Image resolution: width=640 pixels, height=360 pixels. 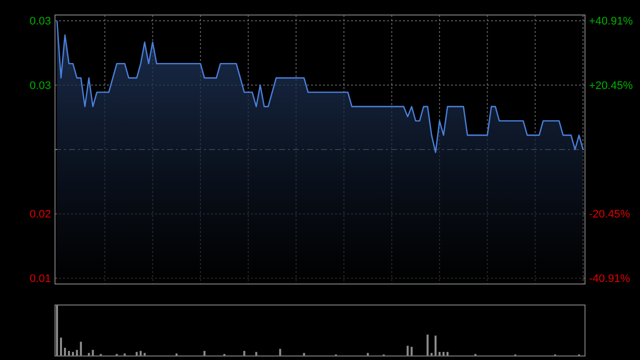 I want to click on y2-tick-label: -20.45%, so click(x=609, y=214).